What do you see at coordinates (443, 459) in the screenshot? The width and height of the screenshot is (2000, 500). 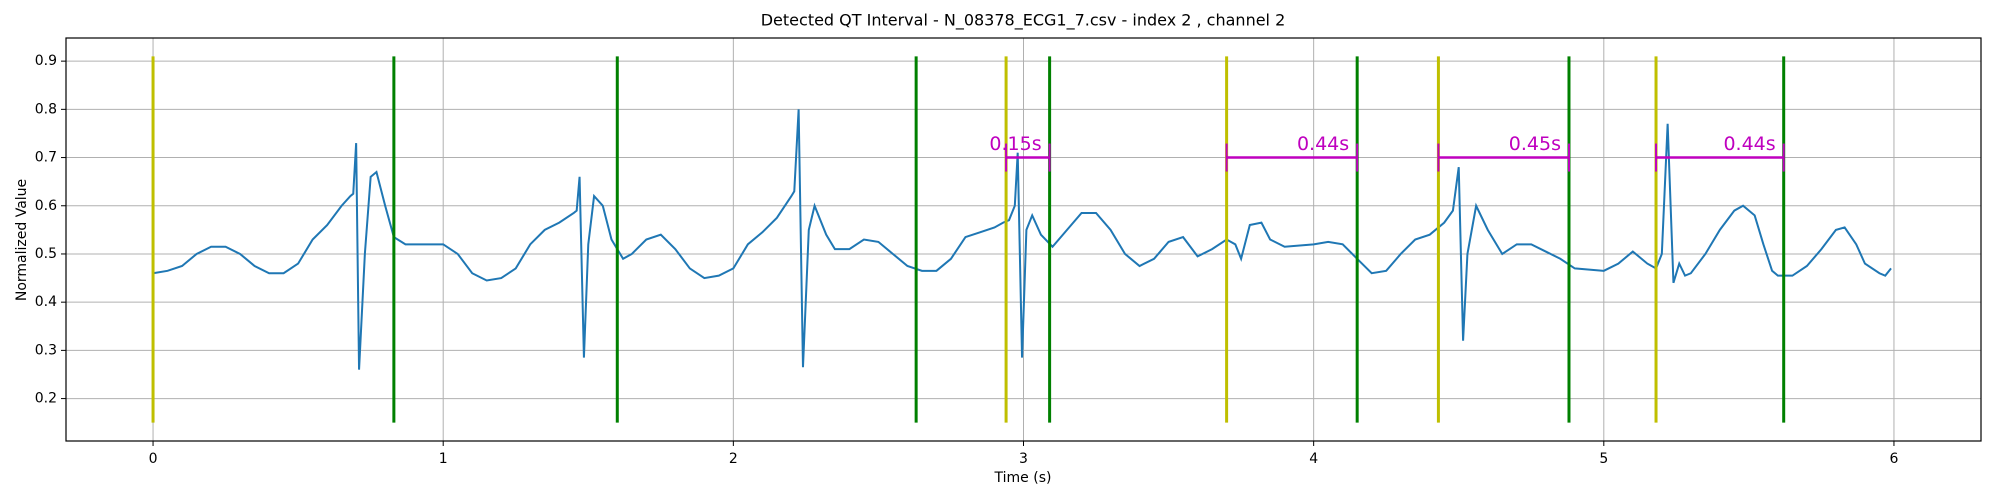 I see `x-tick-label: 1` at bounding box center [443, 459].